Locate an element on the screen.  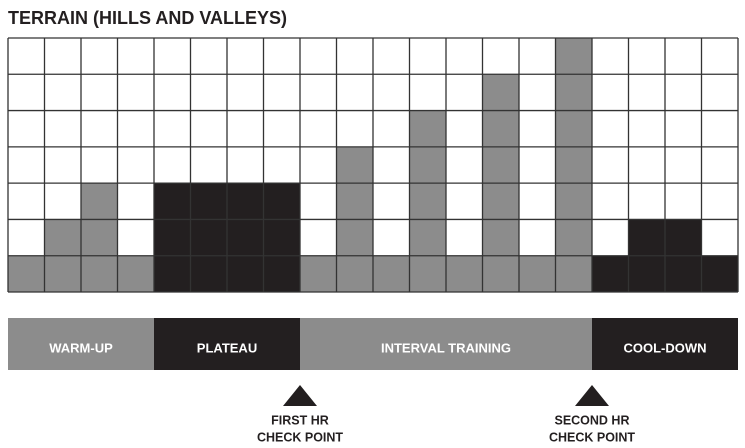
phase-label: COOL-DOWN is located at coordinates (664, 347).